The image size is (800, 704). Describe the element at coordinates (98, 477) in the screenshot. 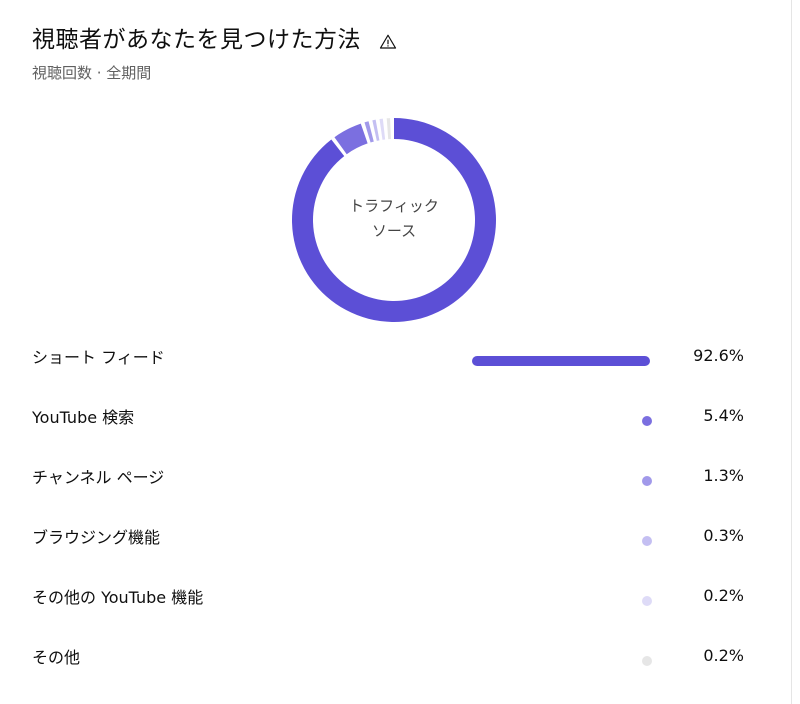

I see `legend-label: チャンネル ページ` at that location.